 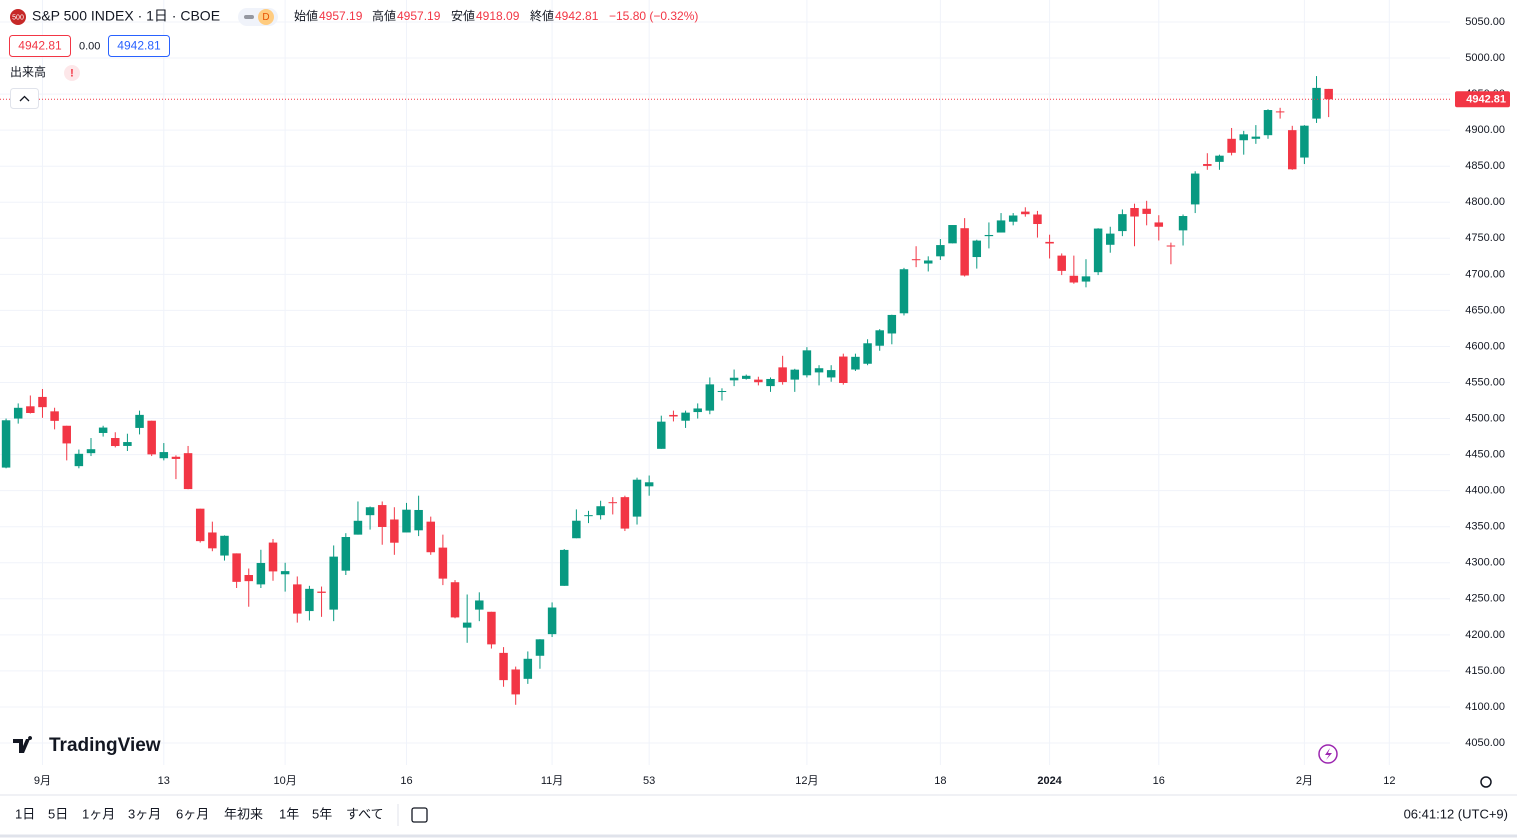 I want to click on y-tick-label: 4150.00, so click(x=1485, y=671).